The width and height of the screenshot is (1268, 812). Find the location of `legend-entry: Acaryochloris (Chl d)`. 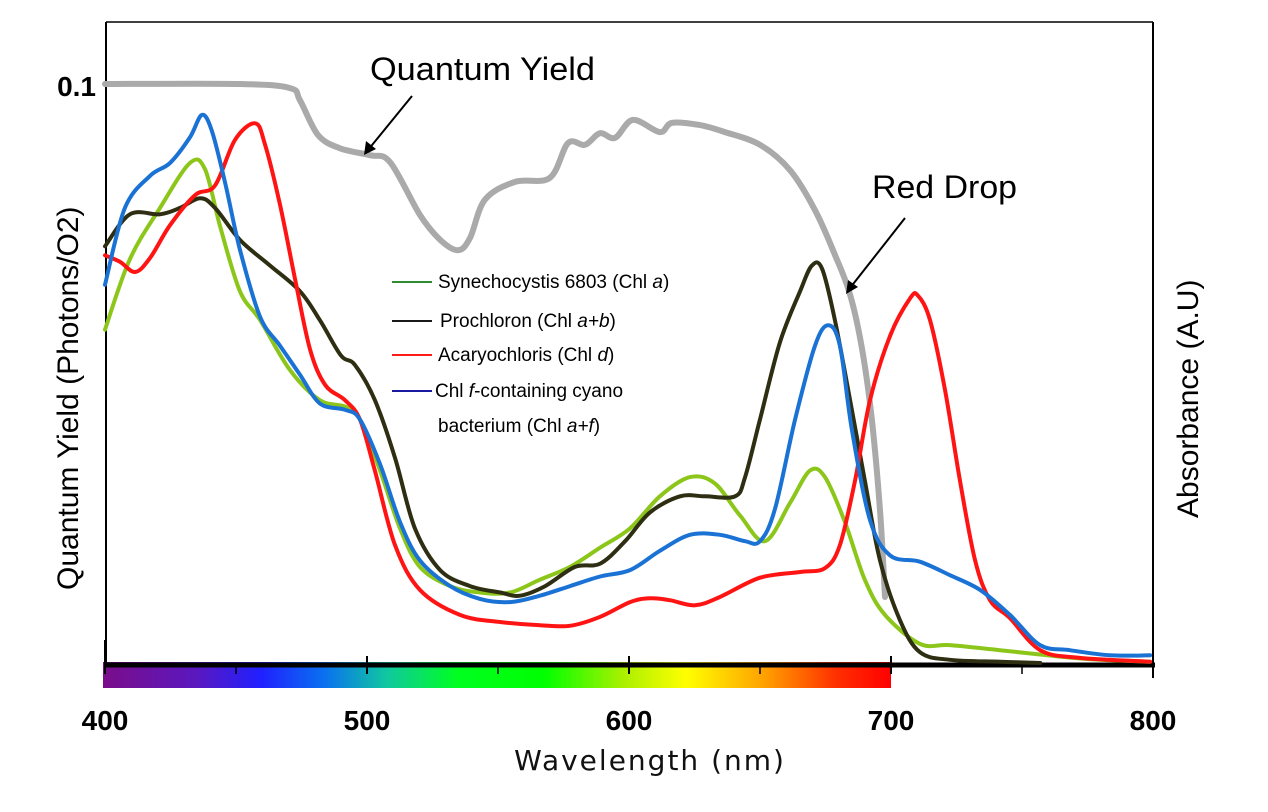

legend-entry: Acaryochloris (Chl d) is located at coordinates (503, 355).